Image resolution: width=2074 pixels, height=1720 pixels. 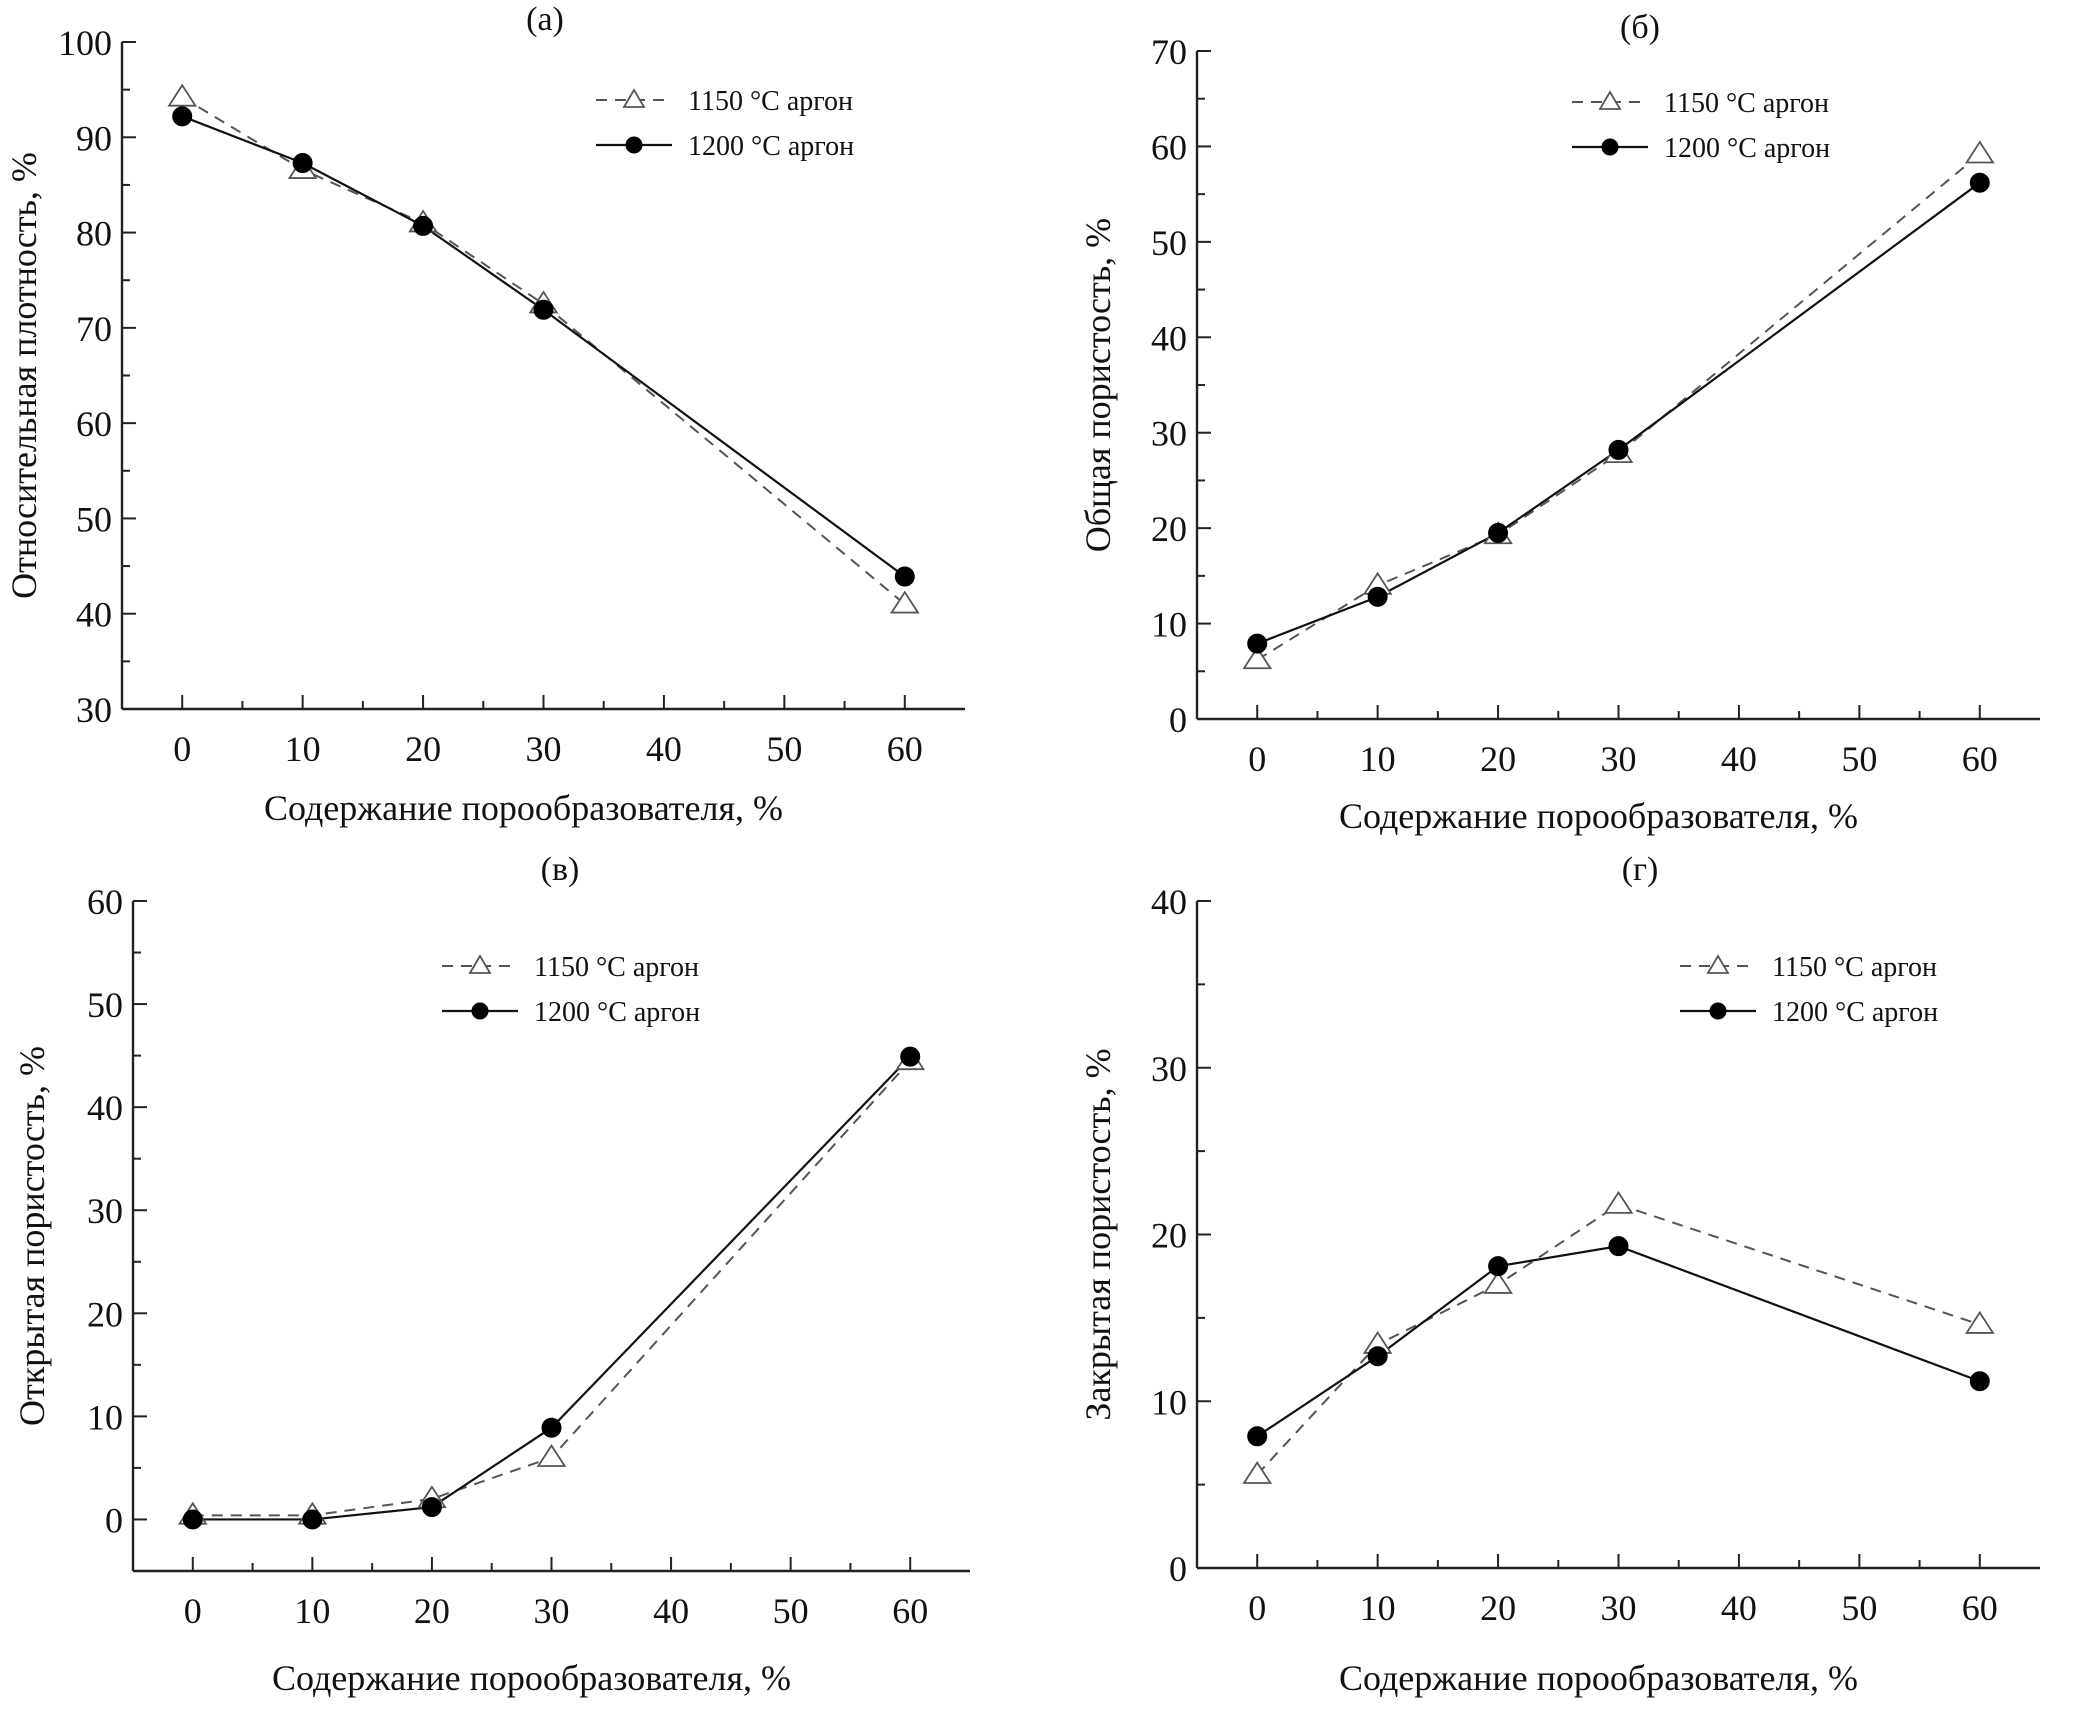 What do you see at coordinates (94, 138) in the screenshot?
I see `y-tick-label: 90` at bounding box center [94, 138].